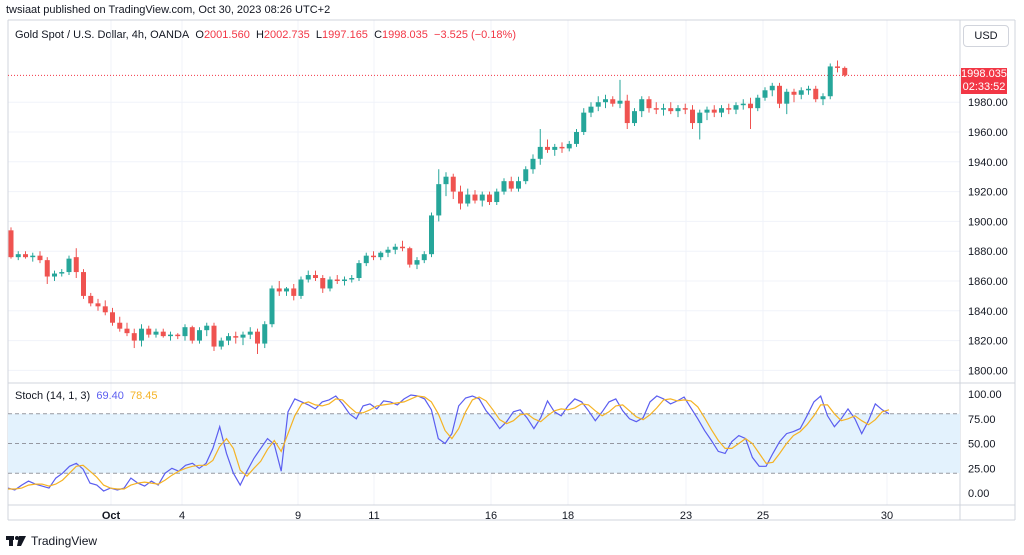 This screenshot has width=1024, height=555. I want to click on stoch-title: Stoch (14, 1, 3), so click(53, 396).